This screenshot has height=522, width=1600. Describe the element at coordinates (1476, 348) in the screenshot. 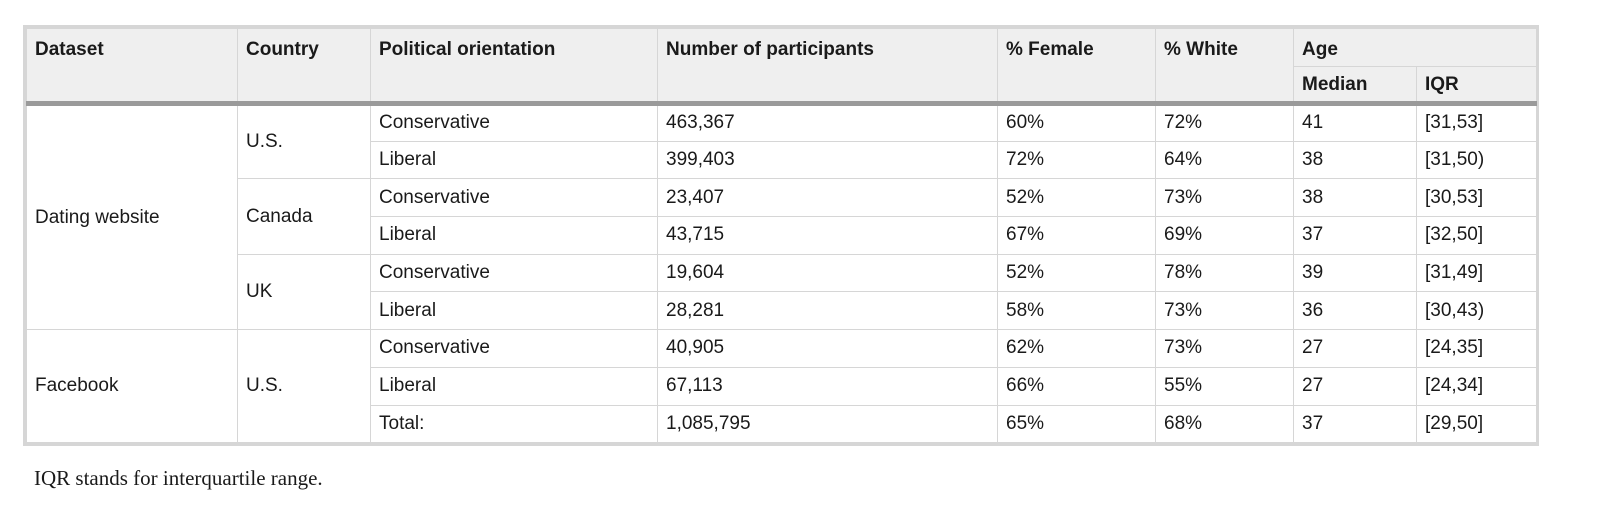

I see `iqr-cell: [24,35]` at that location.